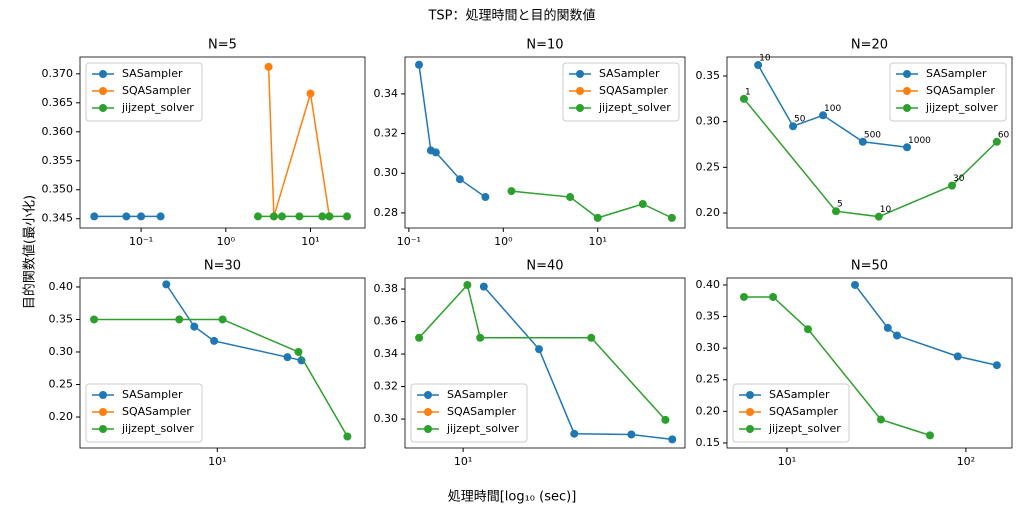 The image size is (1024, 512). Describe the element at coordinates (840, 205) in the screenshot. I see `point-label: 5` at that location.